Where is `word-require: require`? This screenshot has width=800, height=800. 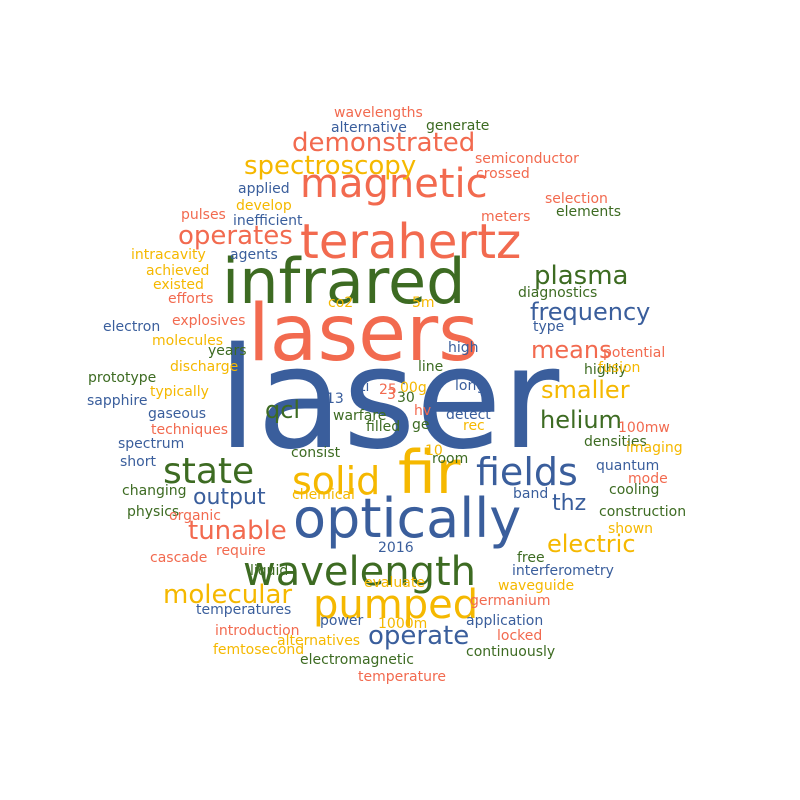 word-require: require is located at coordinates (241, 551).